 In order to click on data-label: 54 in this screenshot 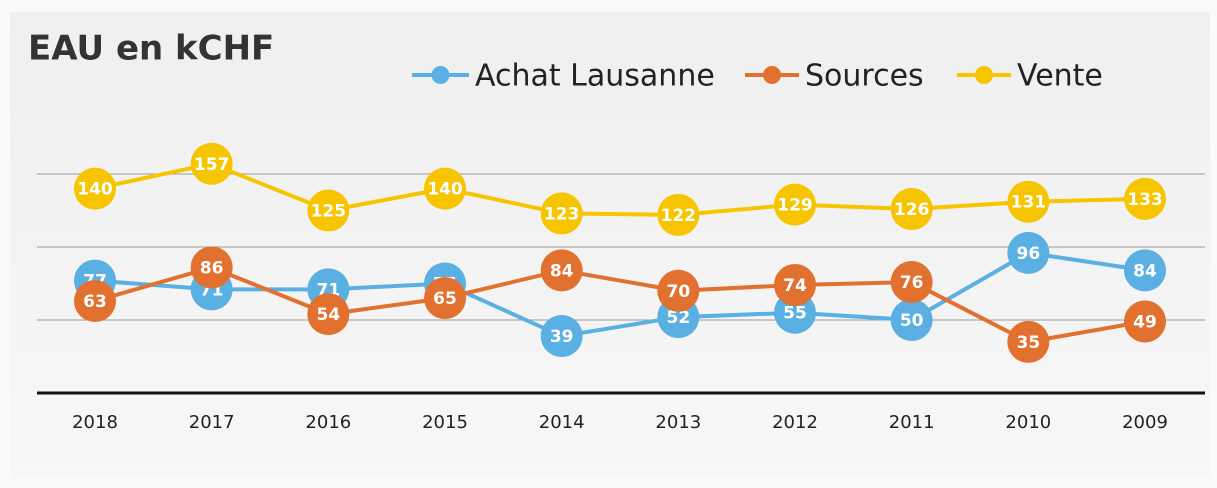, I will do `click(328, 315)`.